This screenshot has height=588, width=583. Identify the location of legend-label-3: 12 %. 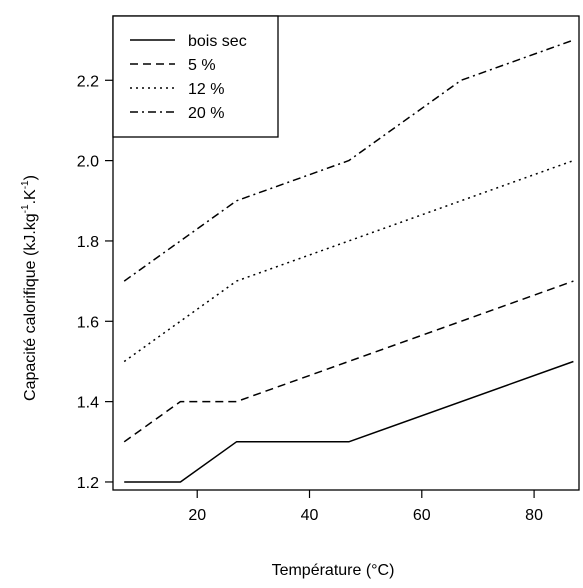
(206, 89).